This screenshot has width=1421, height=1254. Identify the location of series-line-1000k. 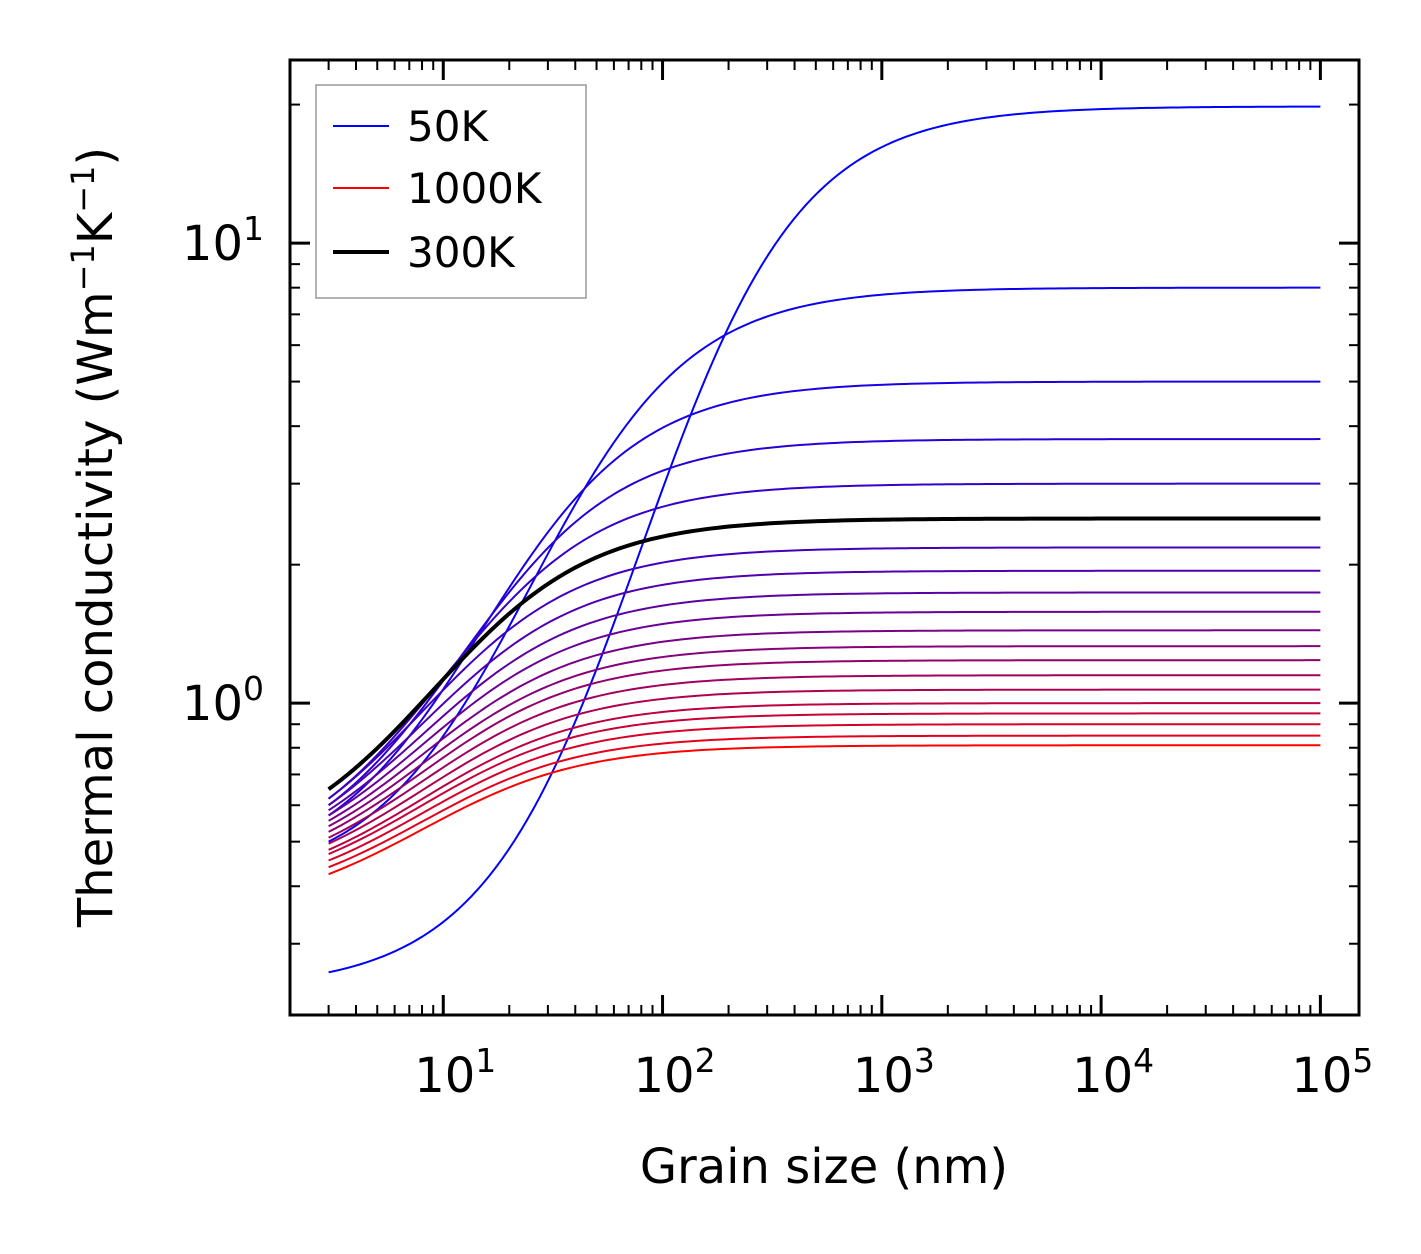
(824, 810).